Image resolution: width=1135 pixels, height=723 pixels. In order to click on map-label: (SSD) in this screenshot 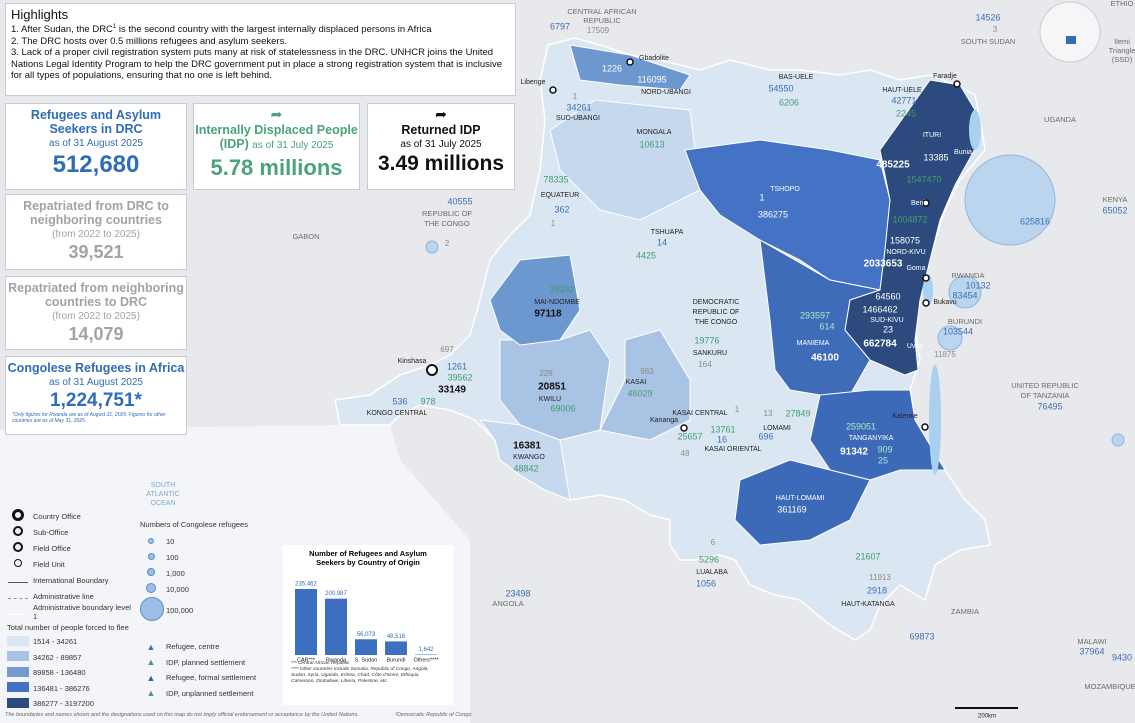, I will do `click(1122, 59)`.